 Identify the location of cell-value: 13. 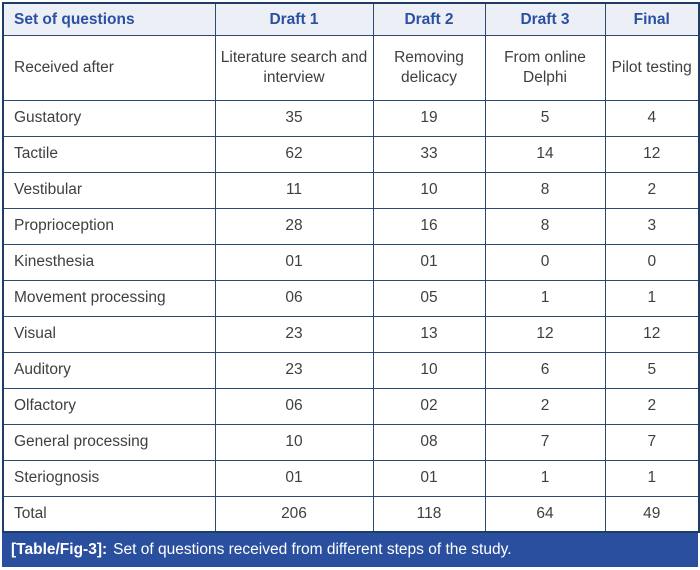
(429, 334).